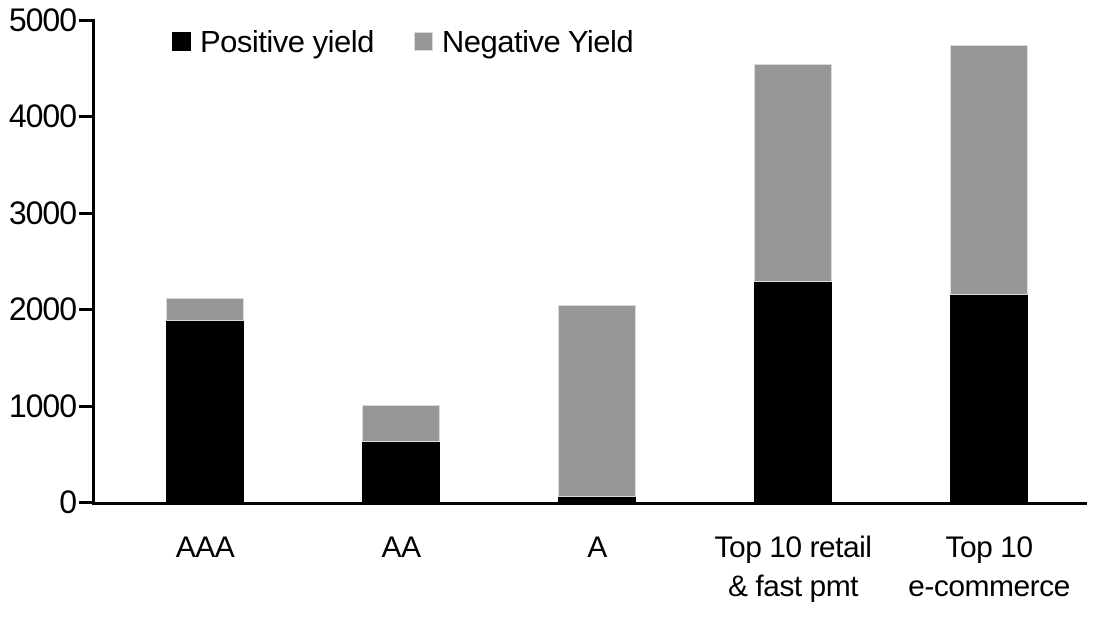 The width and height of the screenshot is (1102, 618). Describe the element at coordinates (989, 586) in the screenshot. I see `x-axis-label-line: e-commerce` at that location.